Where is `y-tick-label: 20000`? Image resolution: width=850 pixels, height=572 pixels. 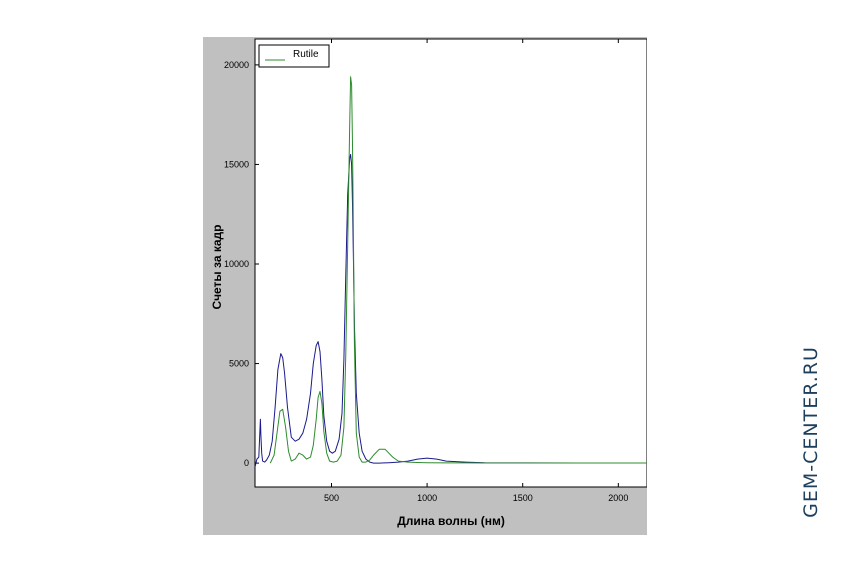 y-tick-label: 20000 is located at coordinates (236, 65).